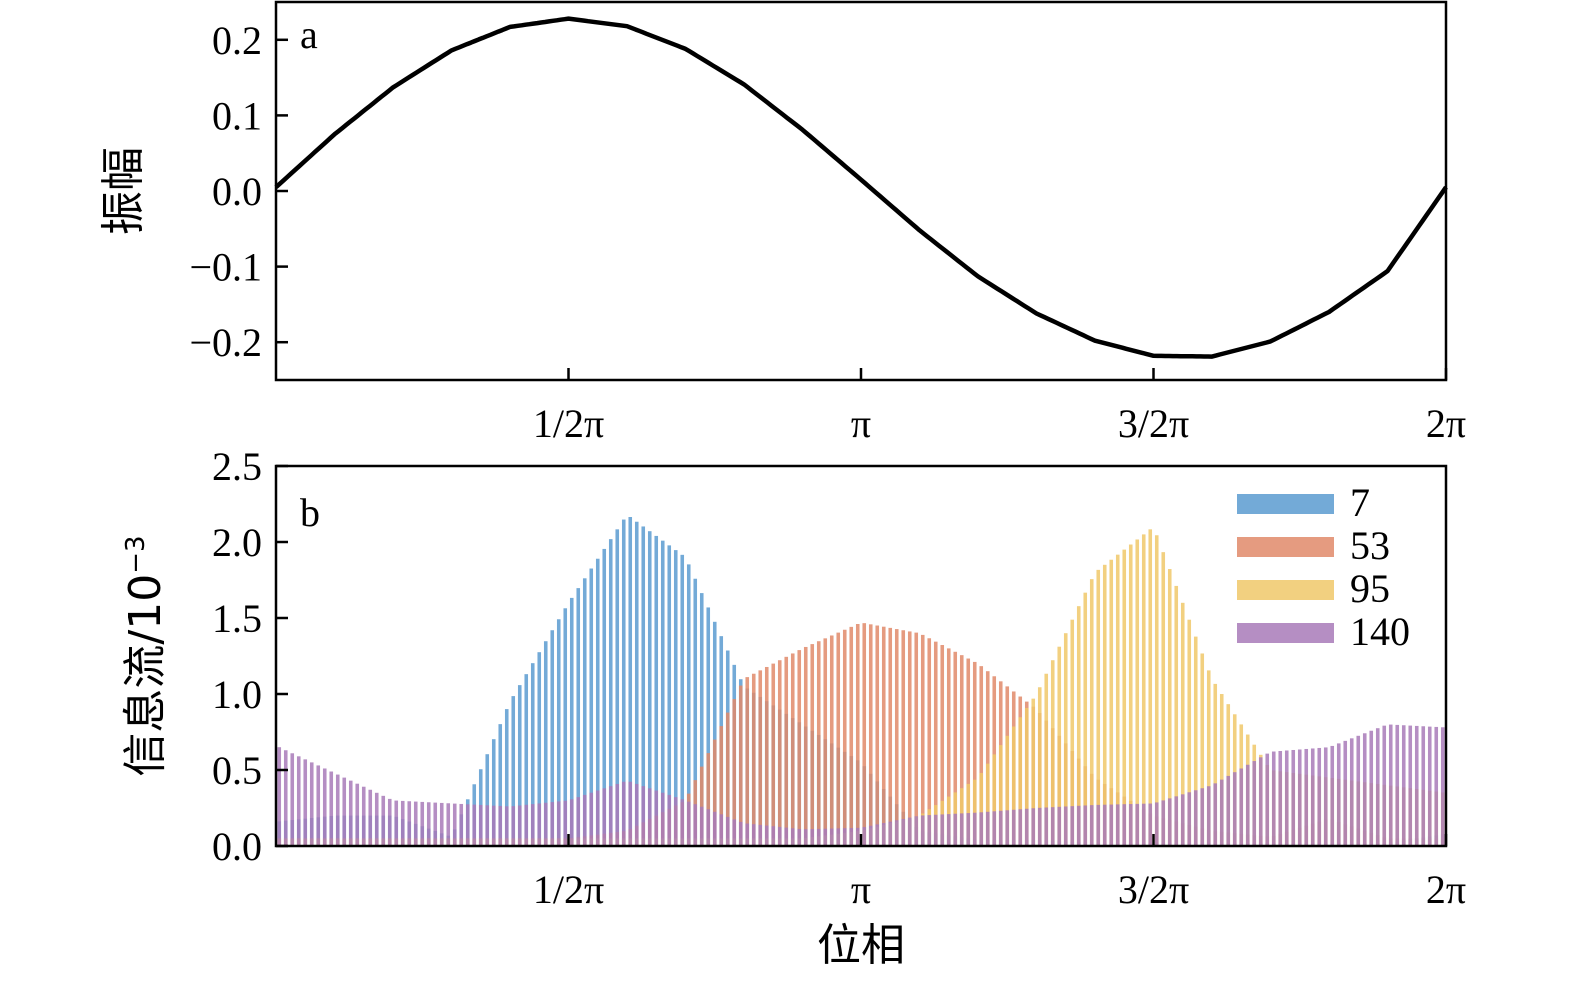 The width and height of the screenshot is (1575, 982). Describe the element at coordinates (568, 889) in the screenshot. I see `panel-b-x-tick-label: 1/2π` at that location.